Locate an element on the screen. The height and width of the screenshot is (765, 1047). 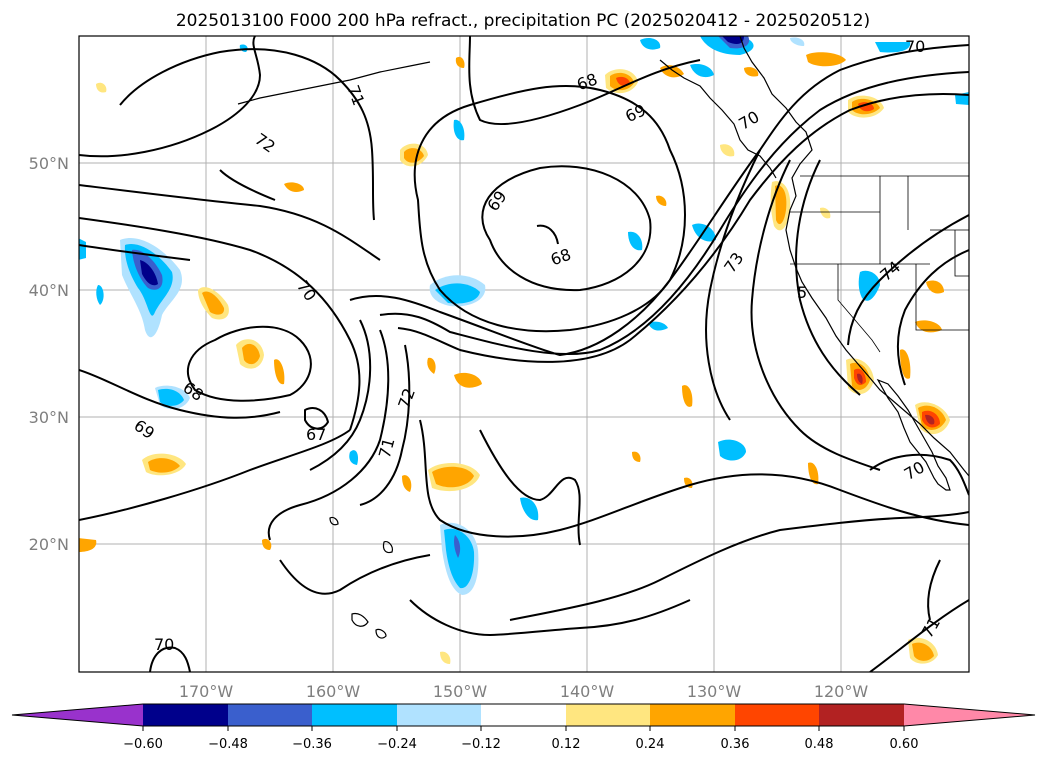
lon-label: 120°W is located at coordinates (841, 691).